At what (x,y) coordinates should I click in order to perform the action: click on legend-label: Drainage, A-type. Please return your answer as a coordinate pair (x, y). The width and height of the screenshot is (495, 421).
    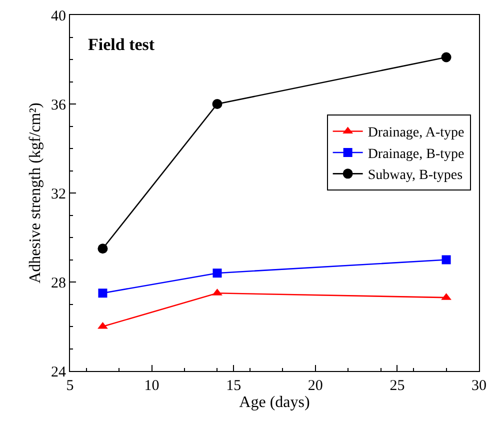
    Looking at the image, I should click on (416, 133).